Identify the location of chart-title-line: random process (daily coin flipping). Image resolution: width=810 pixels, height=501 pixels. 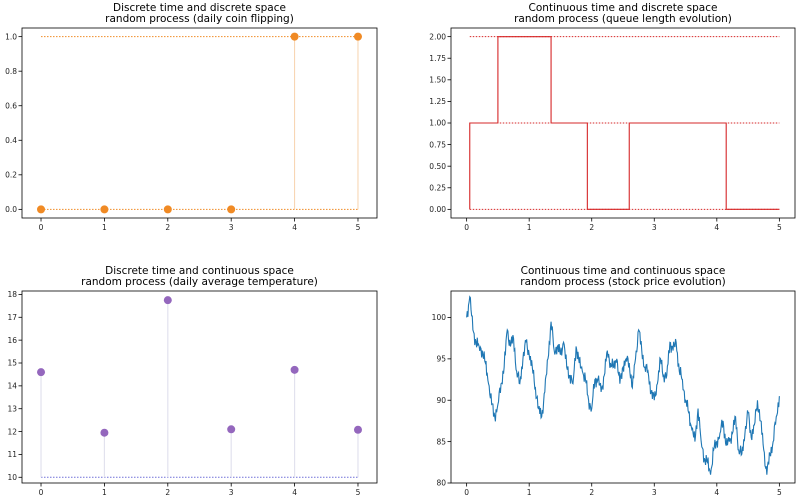
(199, 19).